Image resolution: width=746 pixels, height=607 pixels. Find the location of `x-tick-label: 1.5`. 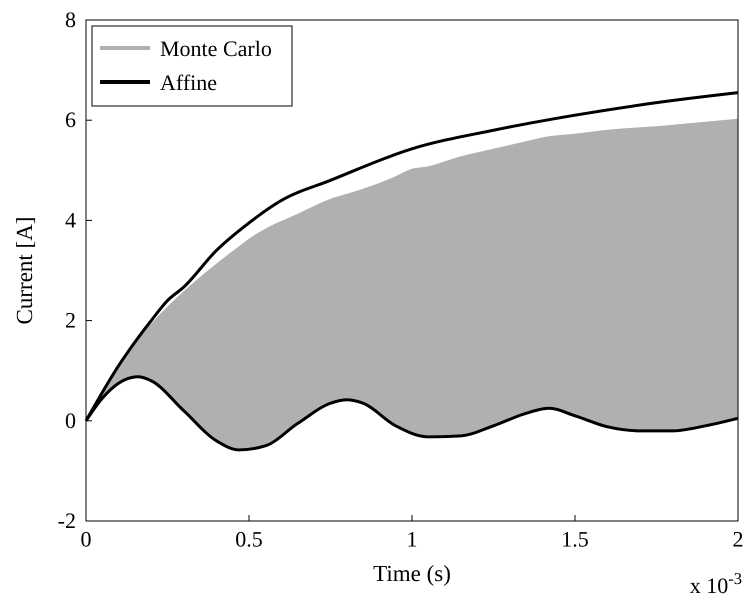

x-tick-label: 1.5 is located at coordinates (575, 539).